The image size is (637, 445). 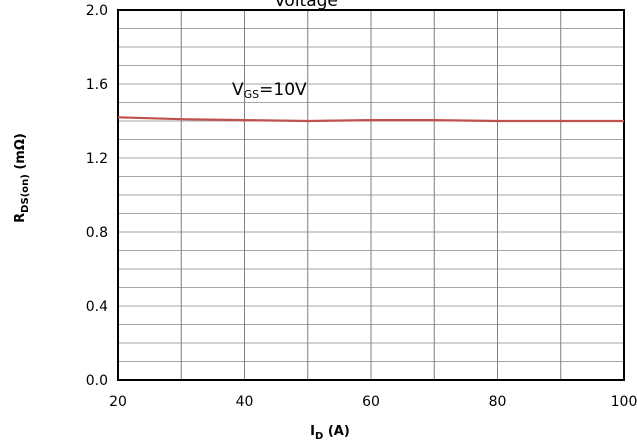 What do you see at coordinates (283, 90) in the screenshot?
I see `annotation-tail: =10V` at bounding box center [283, 90].